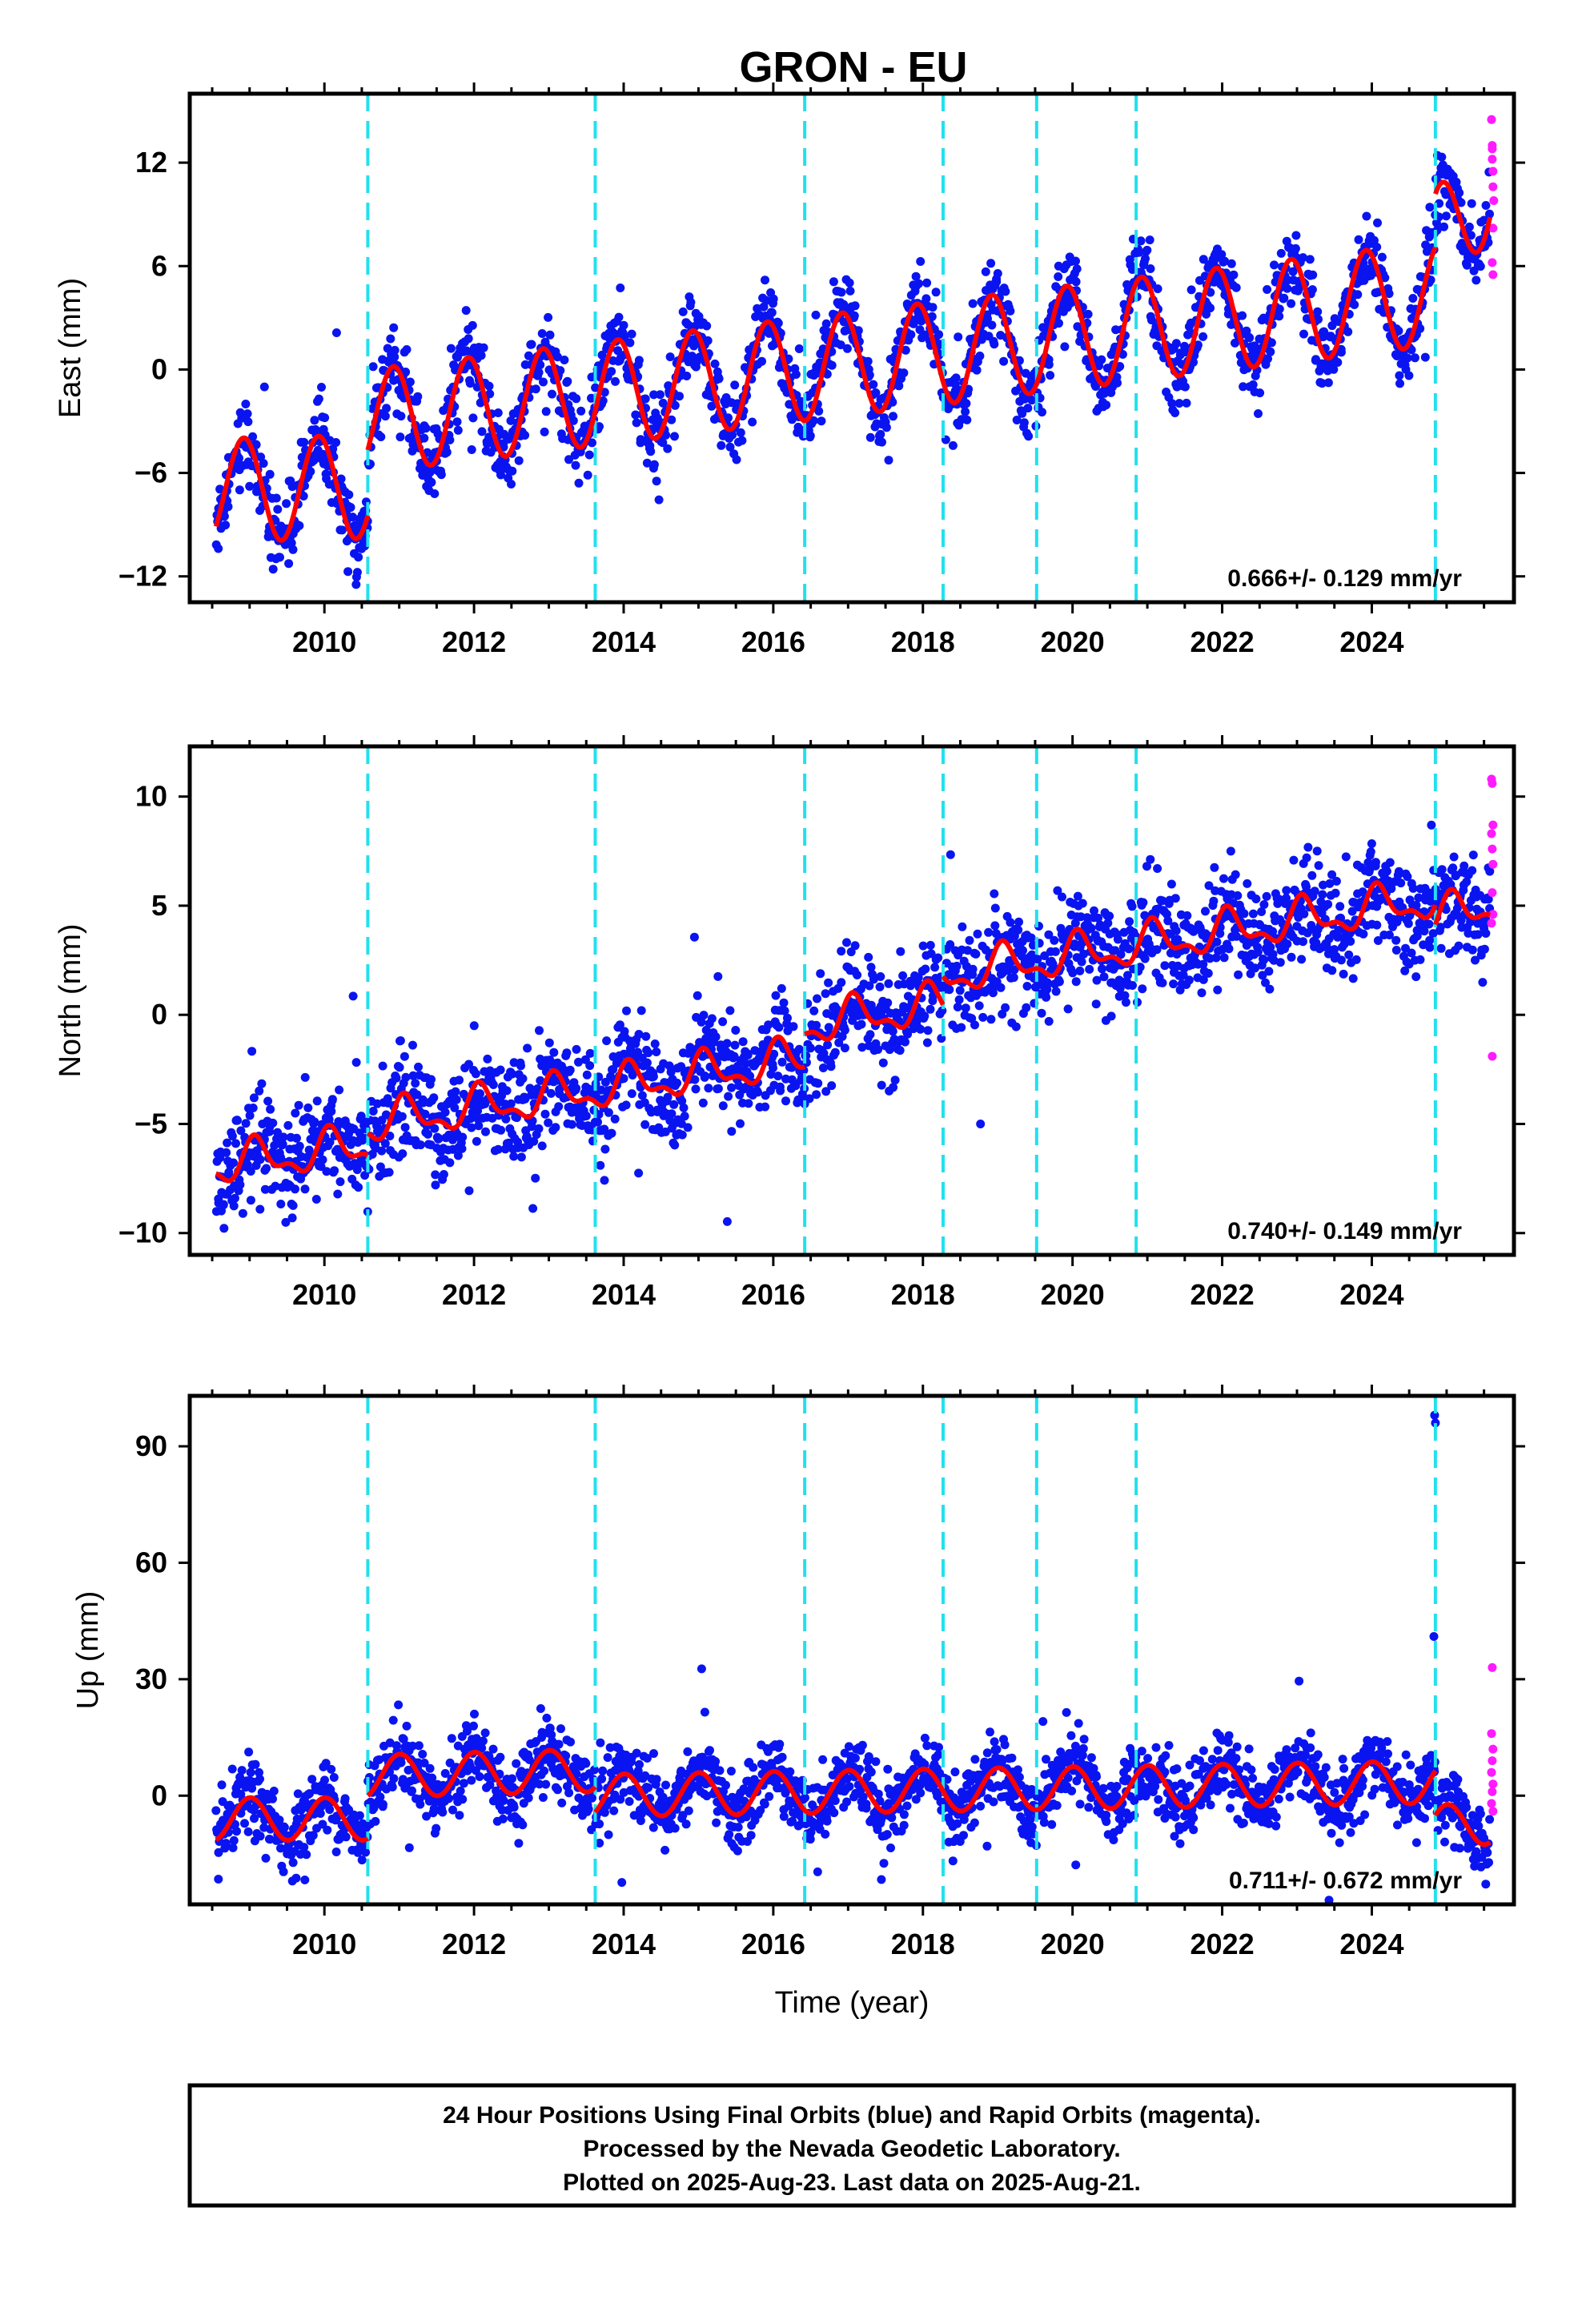 This screenshot has width=1582, height=2324. What do you see at coordinates (474, 1294) in the screenshot?
I see `x-tick-label: 2012` at bounding box center [474, 1294].